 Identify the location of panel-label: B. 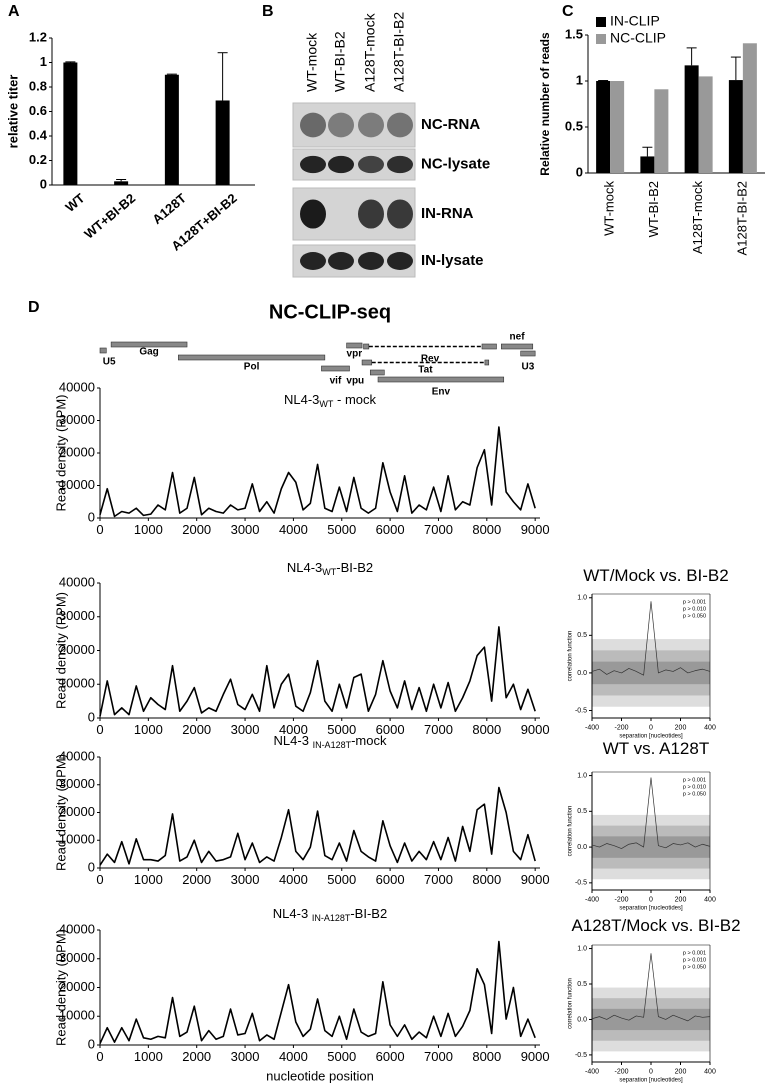
(268, 11).